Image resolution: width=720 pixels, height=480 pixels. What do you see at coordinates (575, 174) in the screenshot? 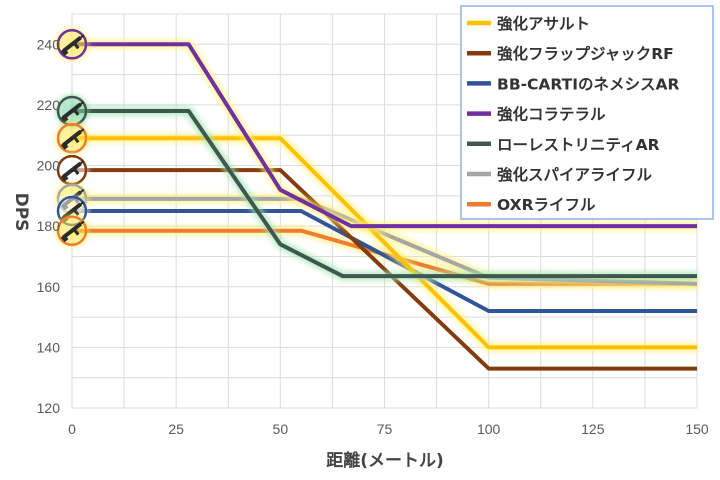
I see `legend-label: 強化スパイアライフル` at bounding box center [575, 174].